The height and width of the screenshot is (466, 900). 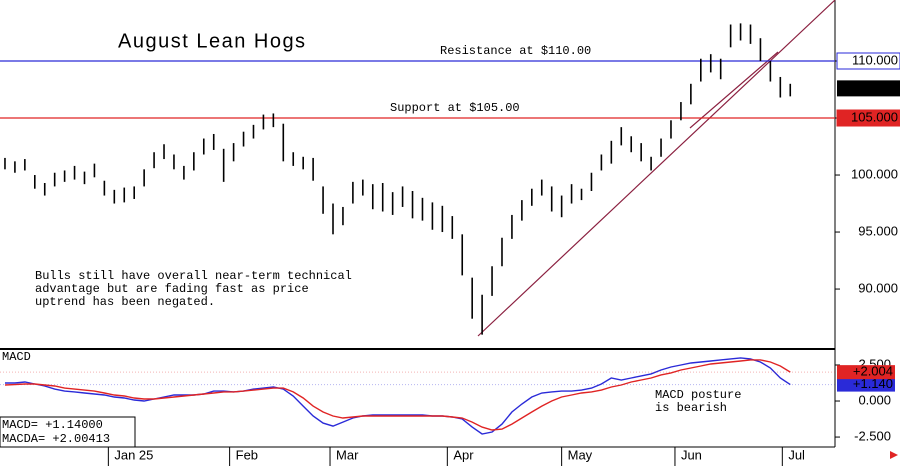 What do you see at coordinates (16, 357) in the screenshot?
I see `panel-title: MACD` at bounding box center [16, 357].